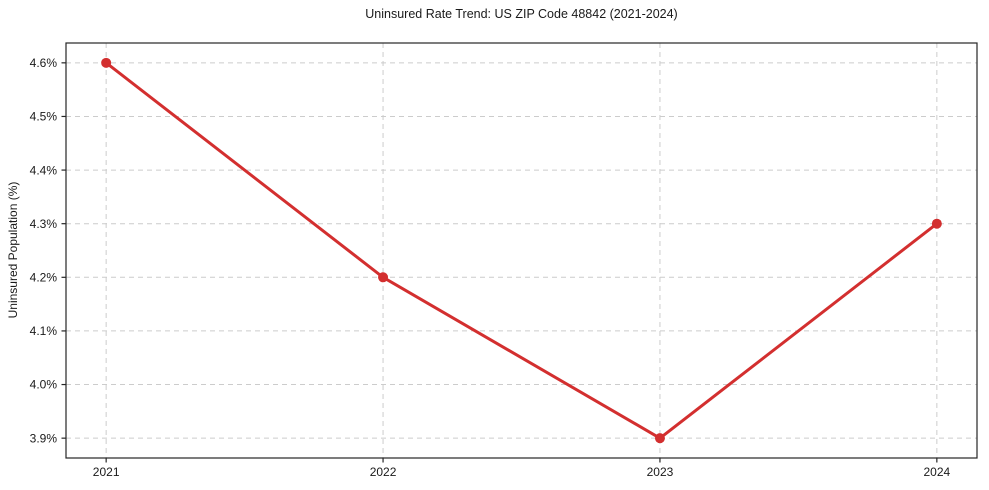 This screenshot has width=989, height=490. What do you see at coordinates (660, 472) in the screenshot?
I see `x-tick-label: 2023` at bounding box center [660, 472].